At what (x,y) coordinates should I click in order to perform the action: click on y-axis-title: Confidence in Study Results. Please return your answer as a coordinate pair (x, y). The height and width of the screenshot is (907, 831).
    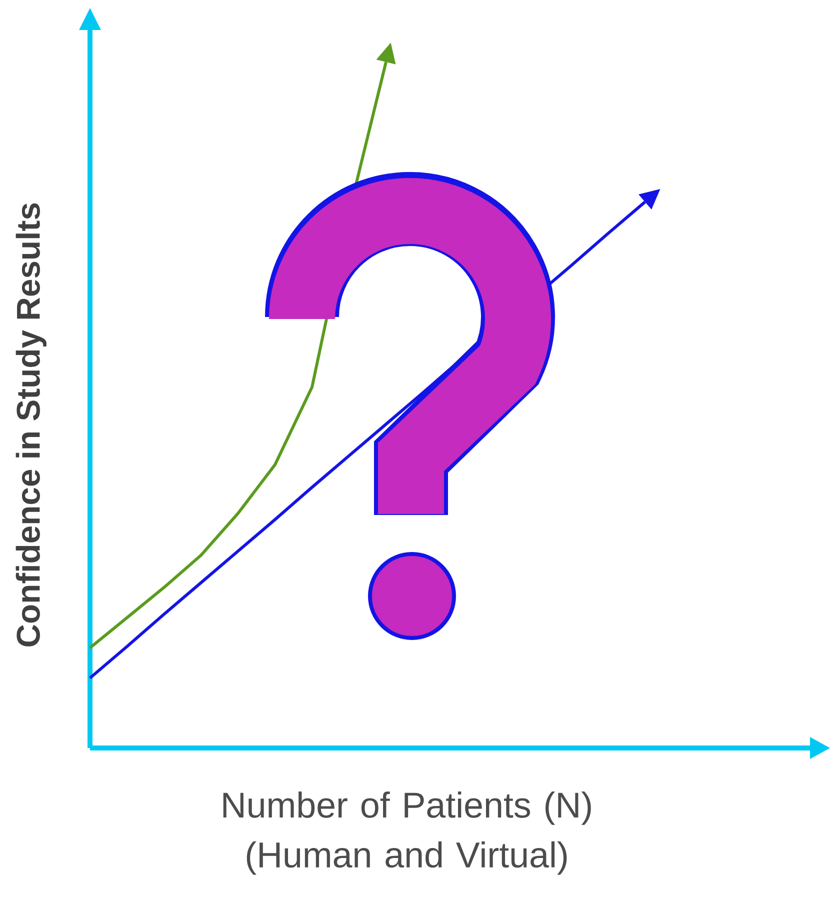
    Looking at the image, I should click on (31, 424).